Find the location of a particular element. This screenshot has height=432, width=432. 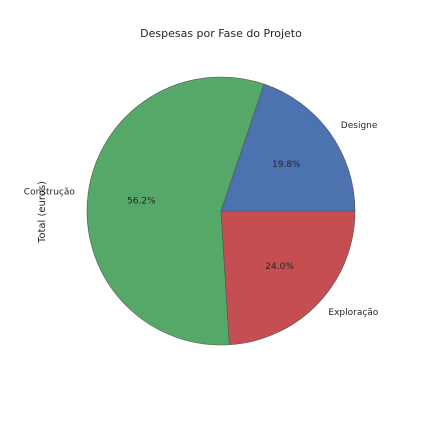

slice-percent-1: 19.8% is located at coordinates (286, 165).